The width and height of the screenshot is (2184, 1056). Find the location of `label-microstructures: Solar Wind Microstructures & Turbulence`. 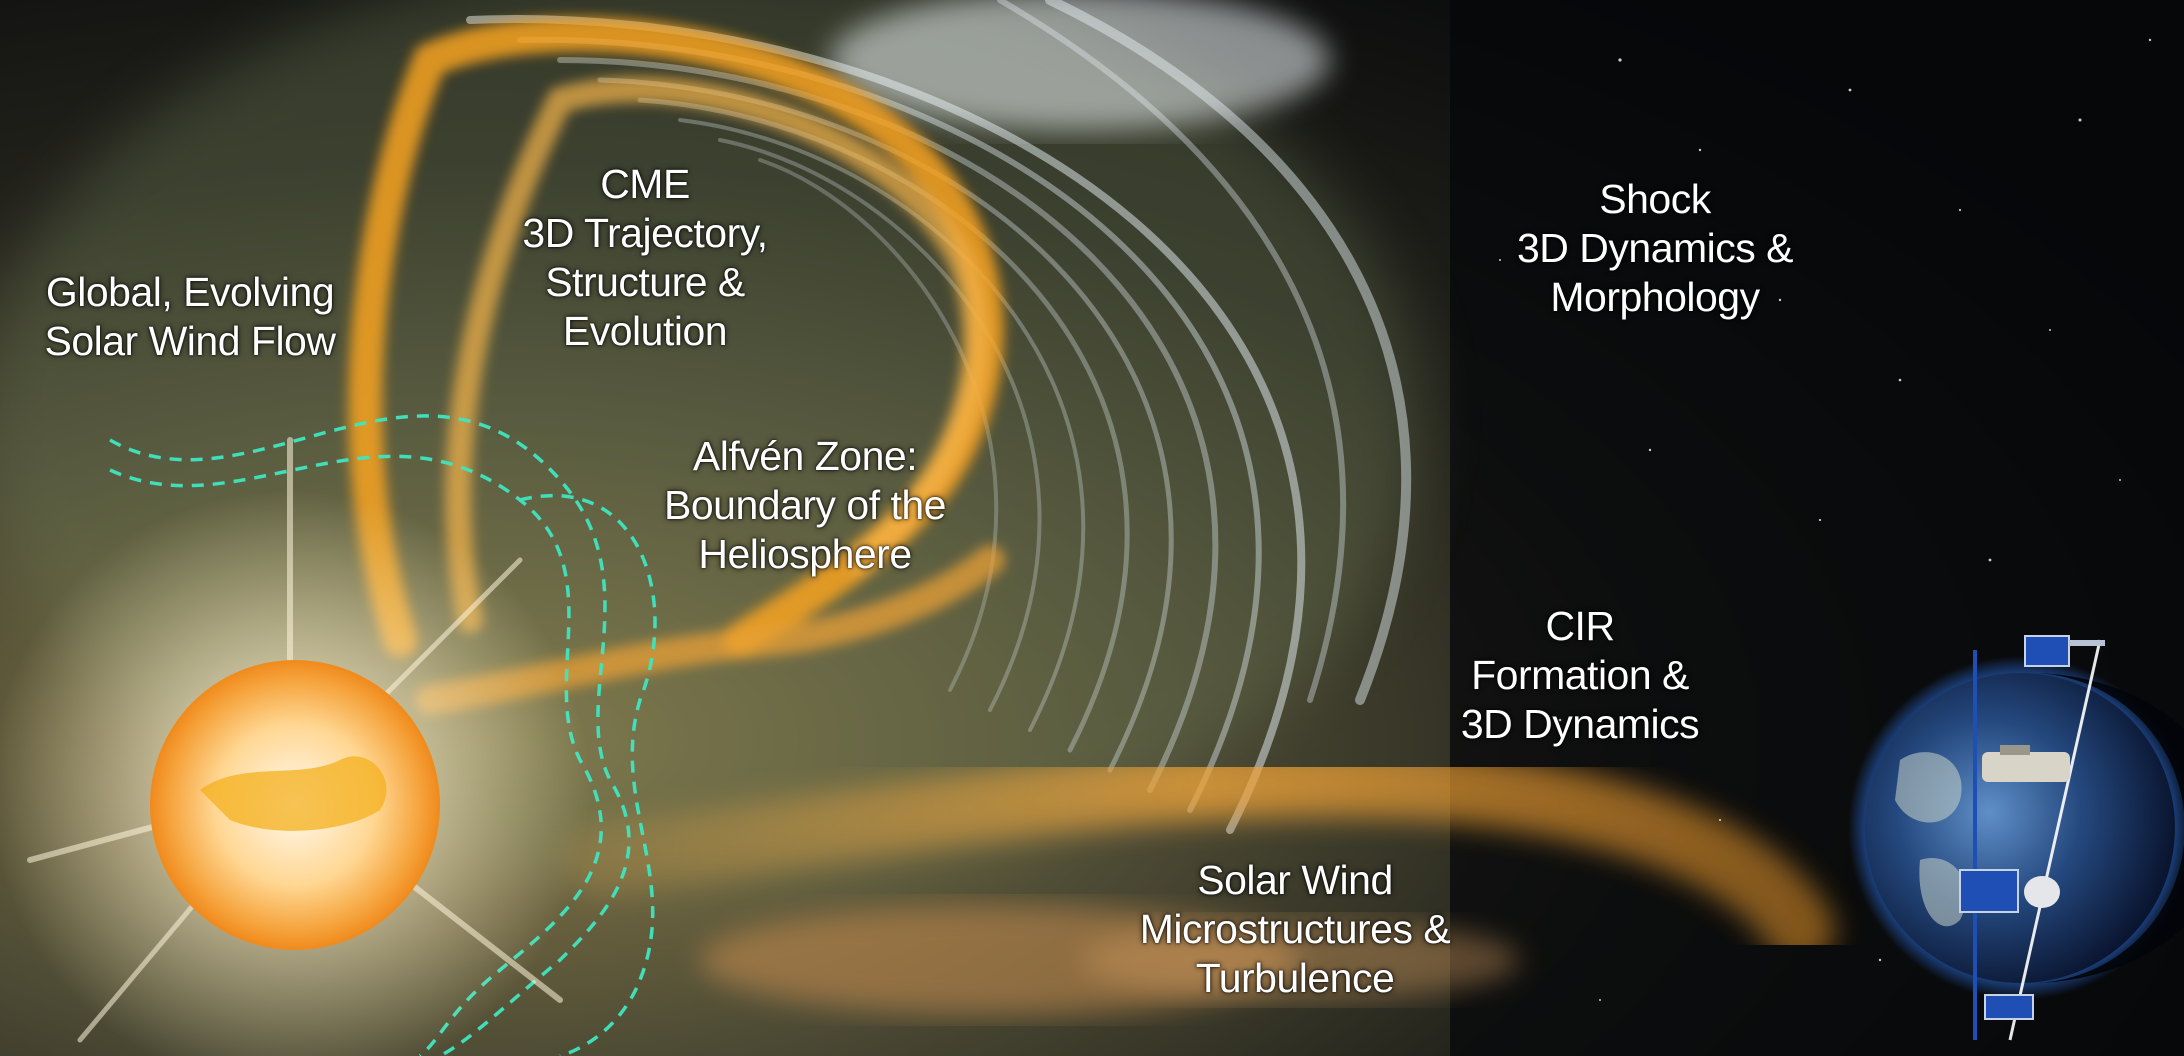

label-microstructures: Solar Wind Microstructures & Turbulence is located at coordinates (1295, 929).